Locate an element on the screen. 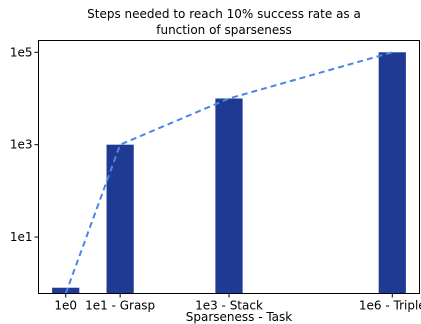  y-tick-label-1: 1e3 is located at coordinates (21, 145).